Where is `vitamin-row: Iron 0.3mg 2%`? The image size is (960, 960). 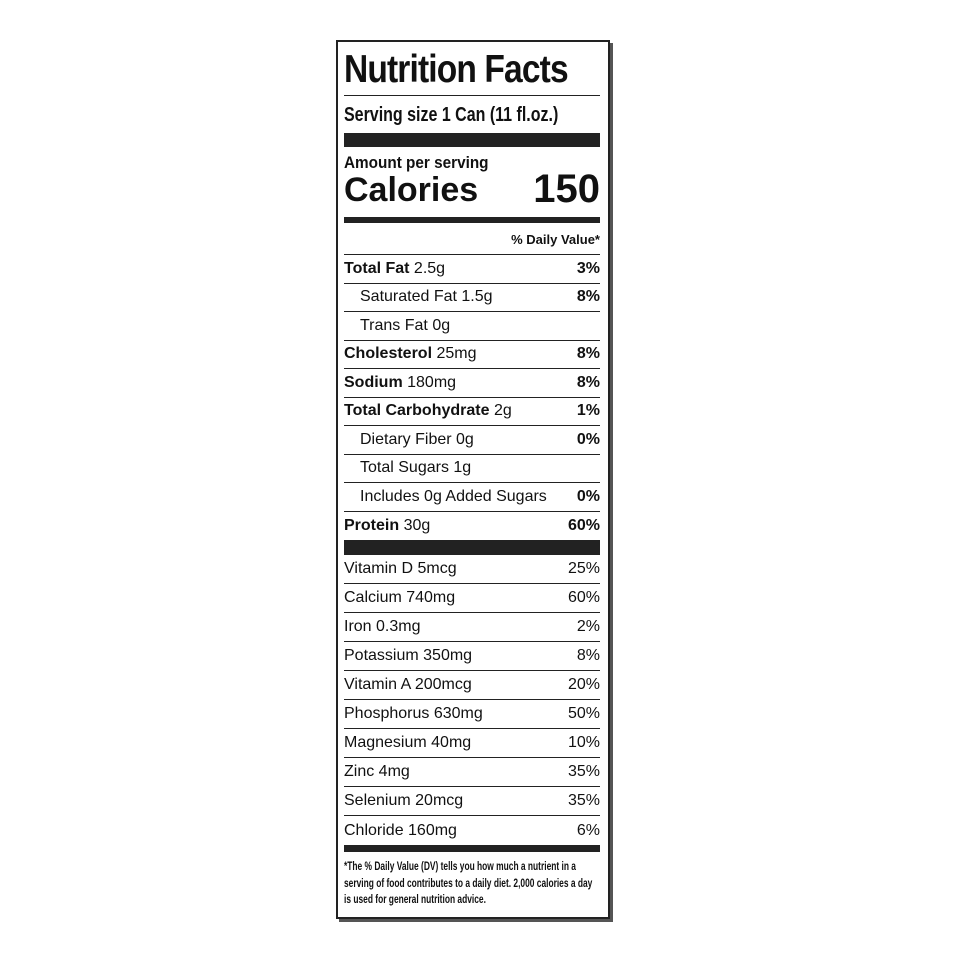 vitamin-row: Iron 0.3mg 2% is located at coordinates (472, 627).